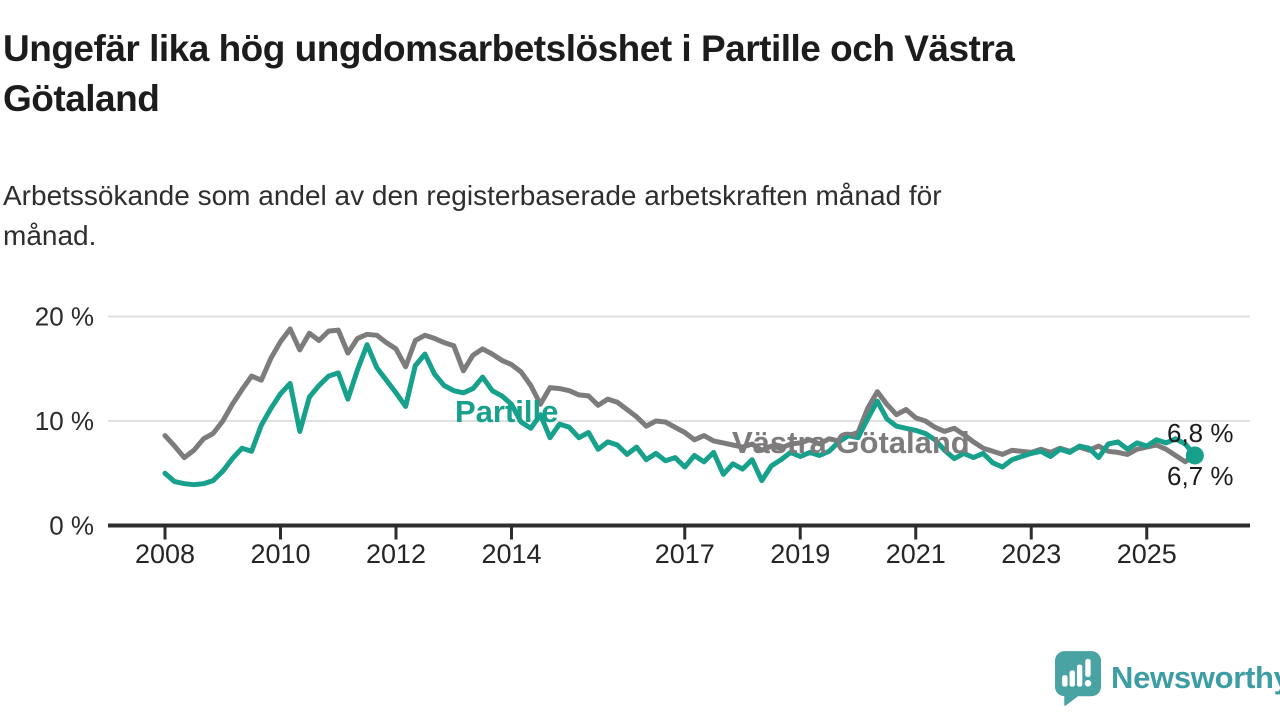 The image size is (1280, 720). Describe the element at coordinates (1147, 554) in the screenshot. I see `x-axis-tick-label: 2025` at that location.